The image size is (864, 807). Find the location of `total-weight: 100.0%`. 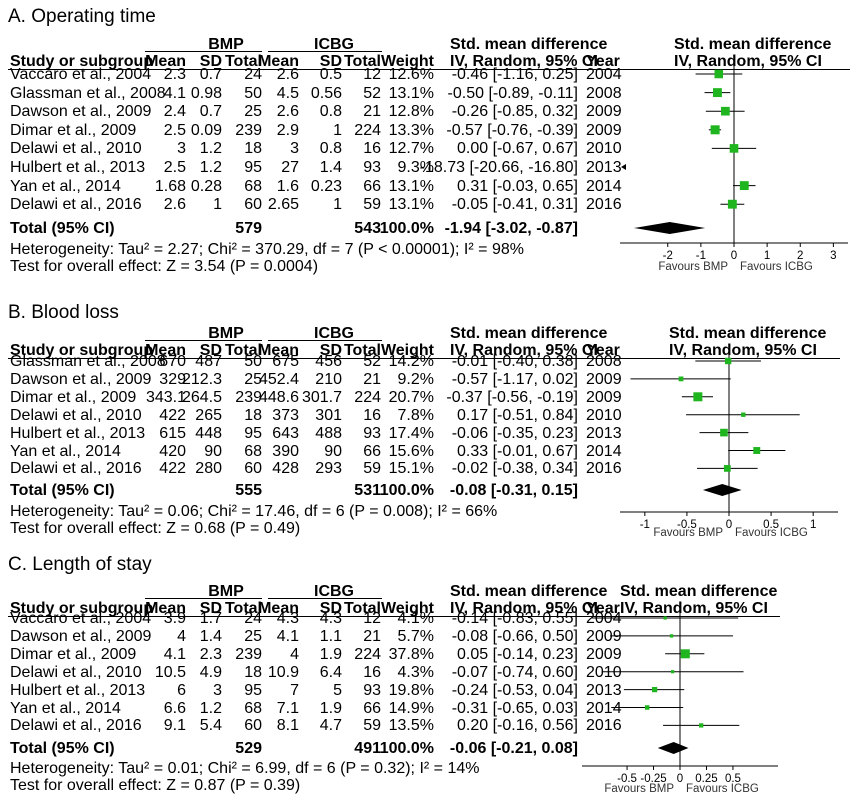

total-weight: 100.0% is located at coordinates (406, 490).